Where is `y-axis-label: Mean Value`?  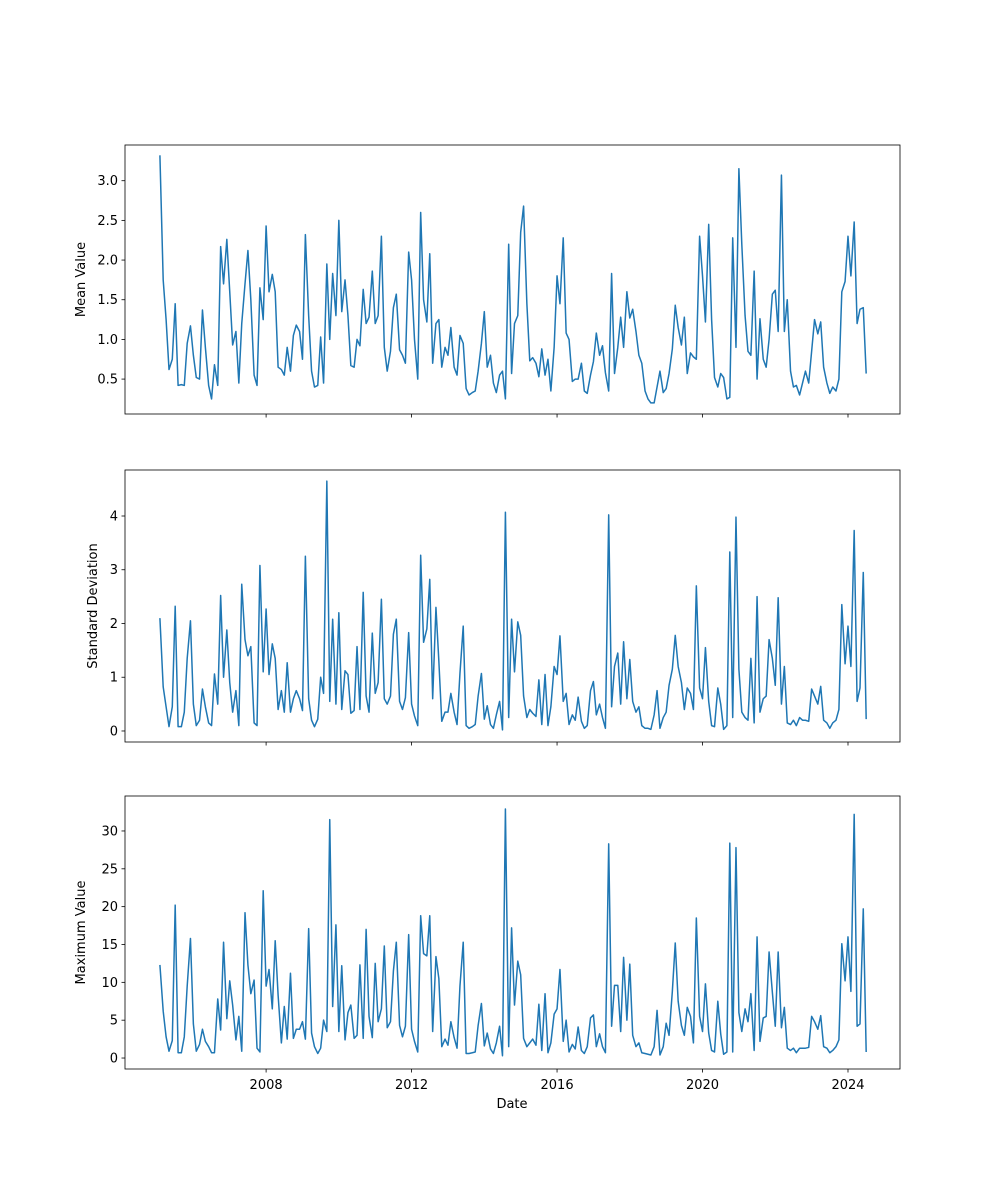
y-axis-label: Mean Value is located at coordinates (81, 279).